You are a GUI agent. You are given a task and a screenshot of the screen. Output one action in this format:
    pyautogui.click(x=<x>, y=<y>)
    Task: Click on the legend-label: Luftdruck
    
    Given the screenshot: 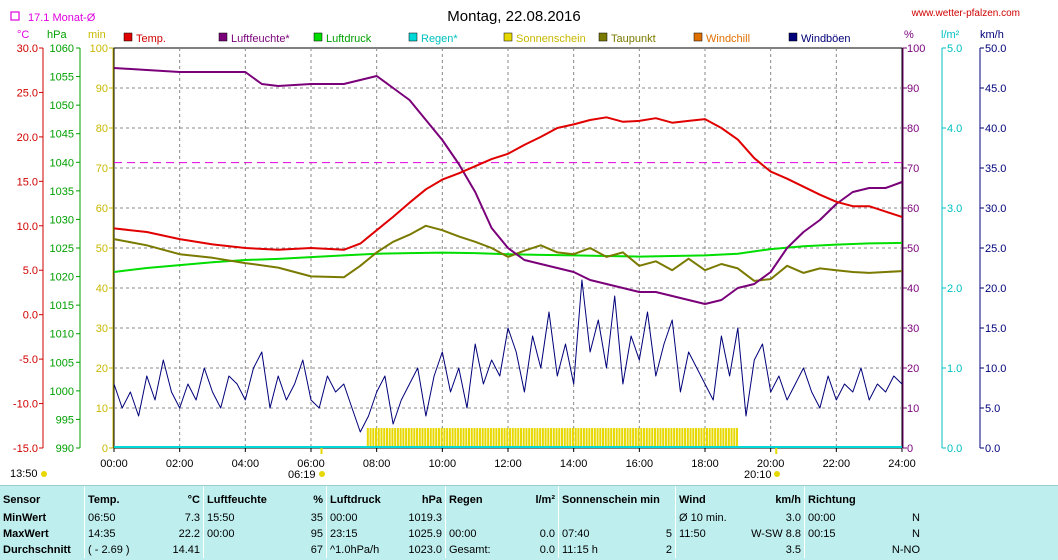 What is the action you would take?
    pyautogui.click(x=349, y=39)
    